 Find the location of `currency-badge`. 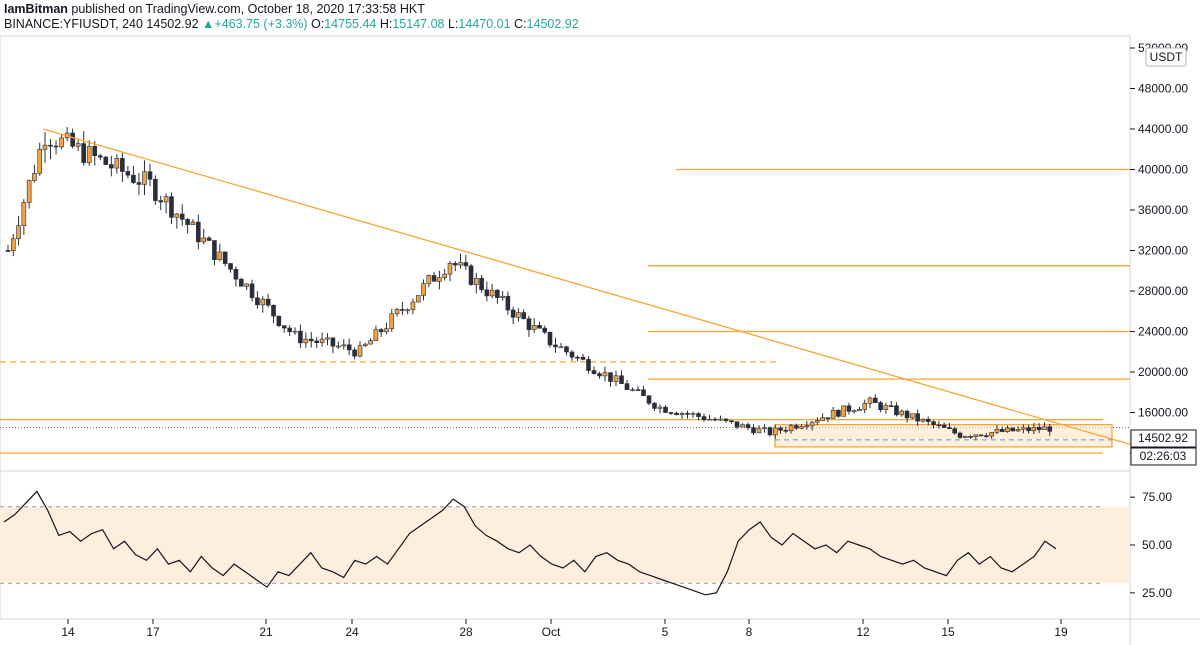

currency-badge is located at coordinates (1166, 57).